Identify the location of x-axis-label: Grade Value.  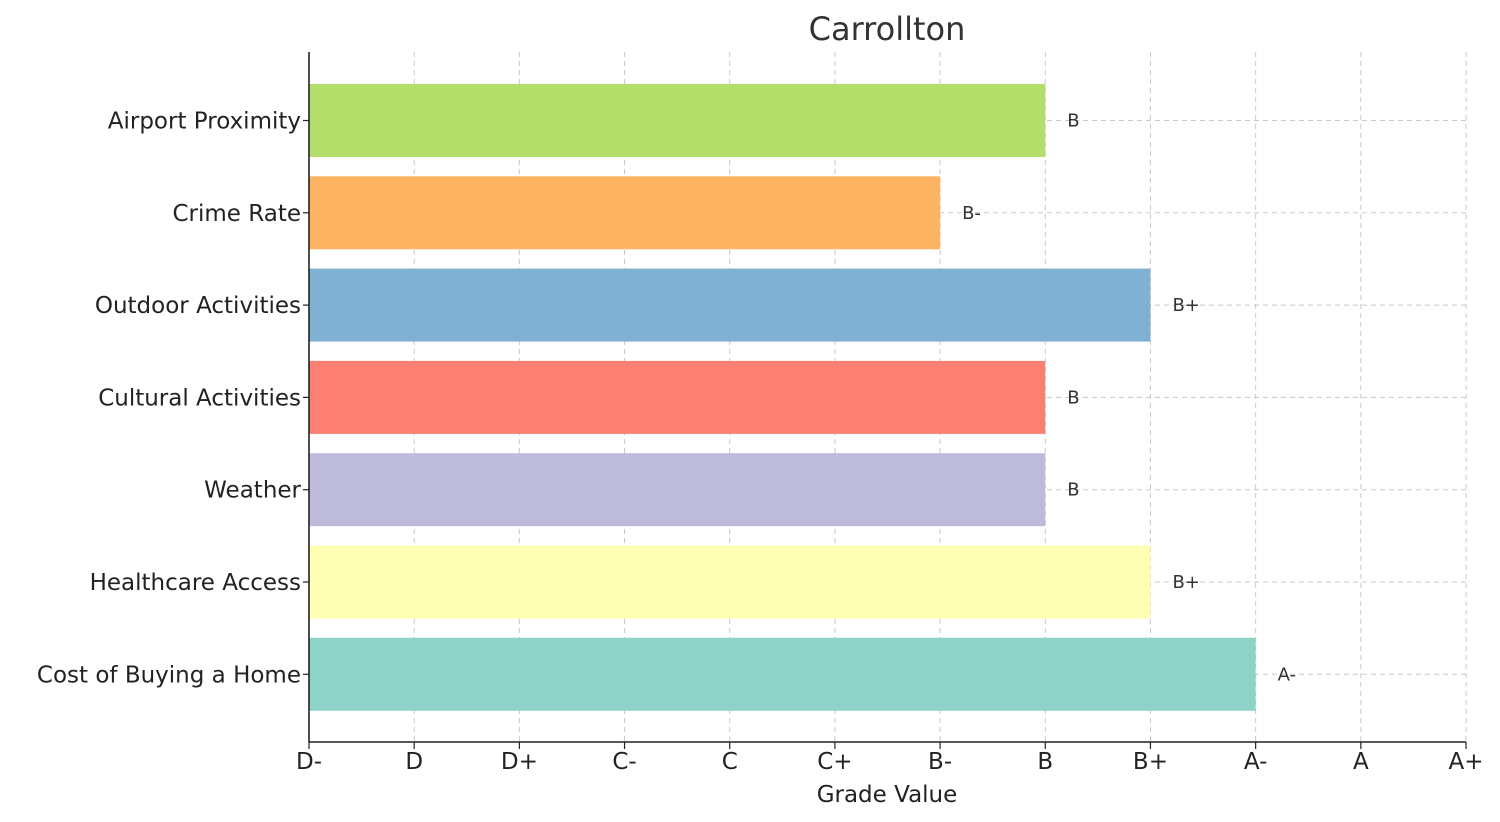
(887, 795).